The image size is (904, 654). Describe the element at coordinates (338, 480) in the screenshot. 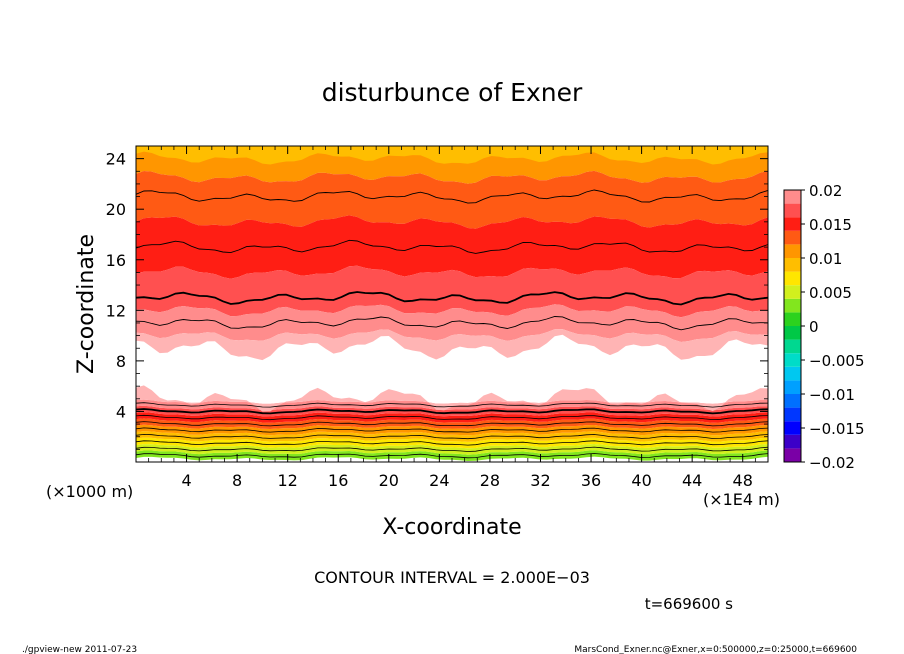

I see `x-tick-label-3: 16` at that location.